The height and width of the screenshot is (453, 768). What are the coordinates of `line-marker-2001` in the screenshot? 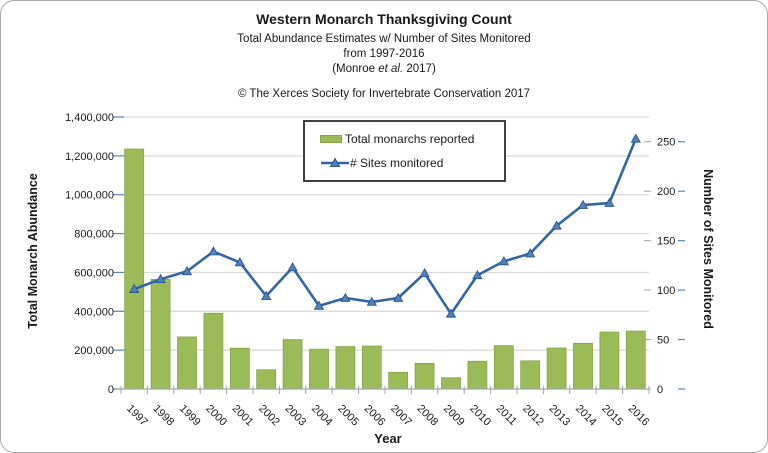 It's located at (239, 262).